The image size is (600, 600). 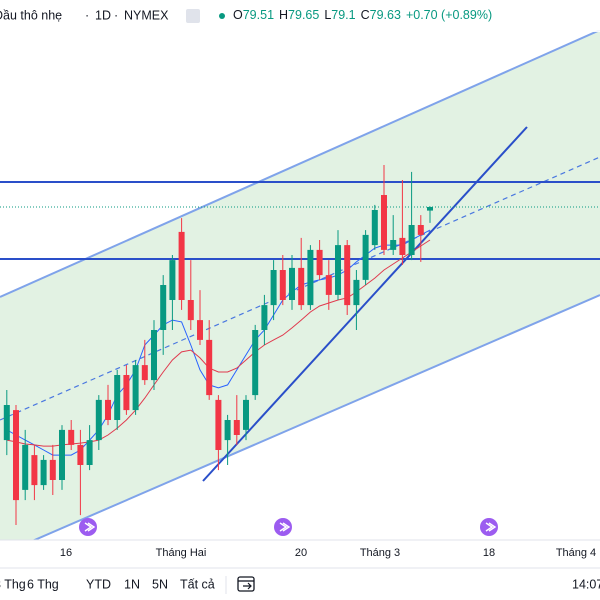 What do you see at coordinates (43, 584) in the screenshot?
I see `range-button: 6 Thg` at bounding box center [43, 584].